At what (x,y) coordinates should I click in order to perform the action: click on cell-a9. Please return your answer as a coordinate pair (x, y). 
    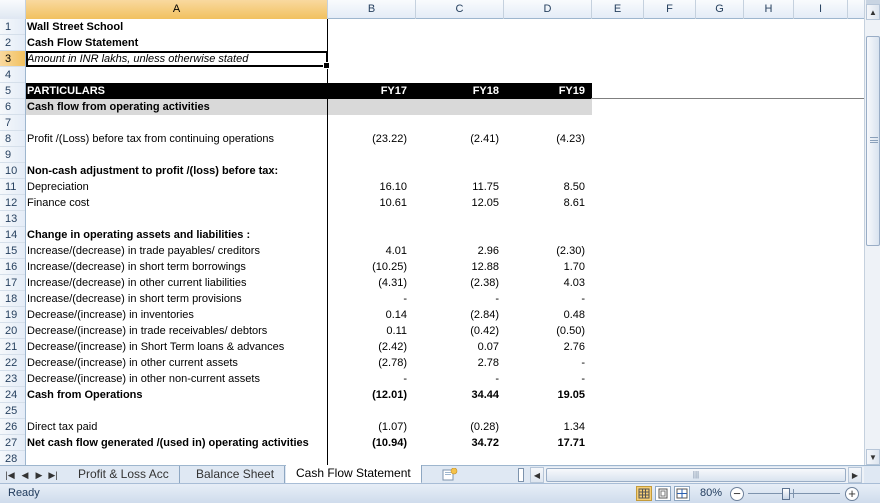
    Looking at the image, I should click on (177, 155).